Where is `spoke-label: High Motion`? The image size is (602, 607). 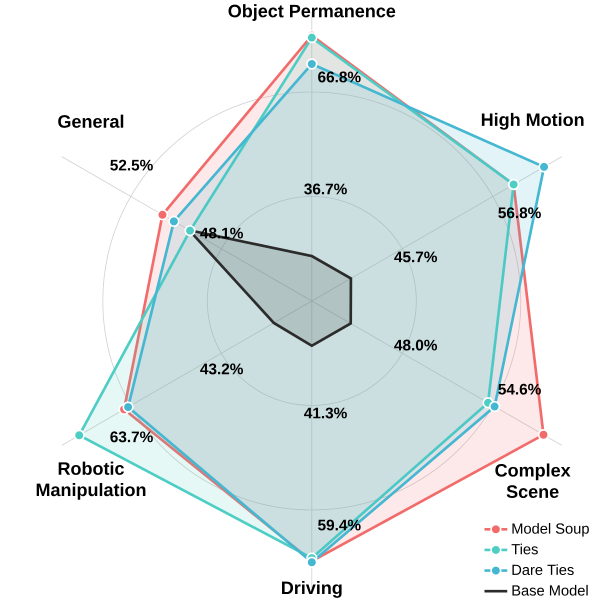
spoke-label: High Motion is located at coordinates (533, 121).